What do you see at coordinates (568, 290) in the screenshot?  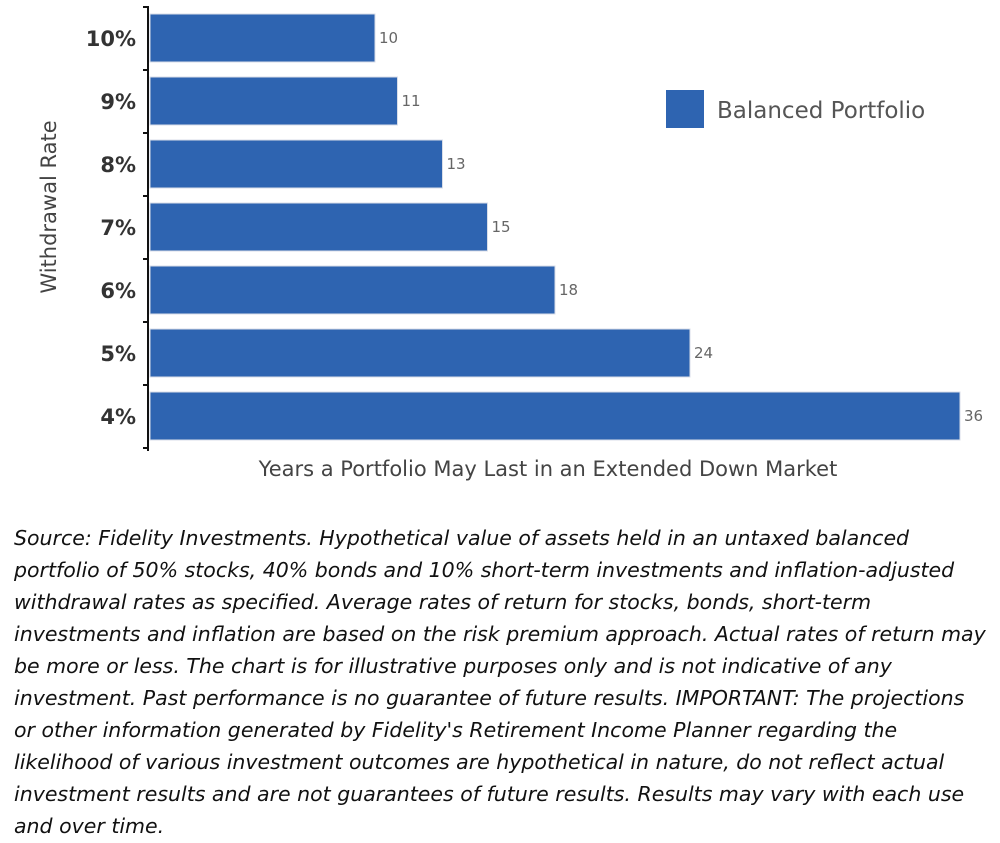 I see `bar-value-label: 18` at bounding box center [568, 290].